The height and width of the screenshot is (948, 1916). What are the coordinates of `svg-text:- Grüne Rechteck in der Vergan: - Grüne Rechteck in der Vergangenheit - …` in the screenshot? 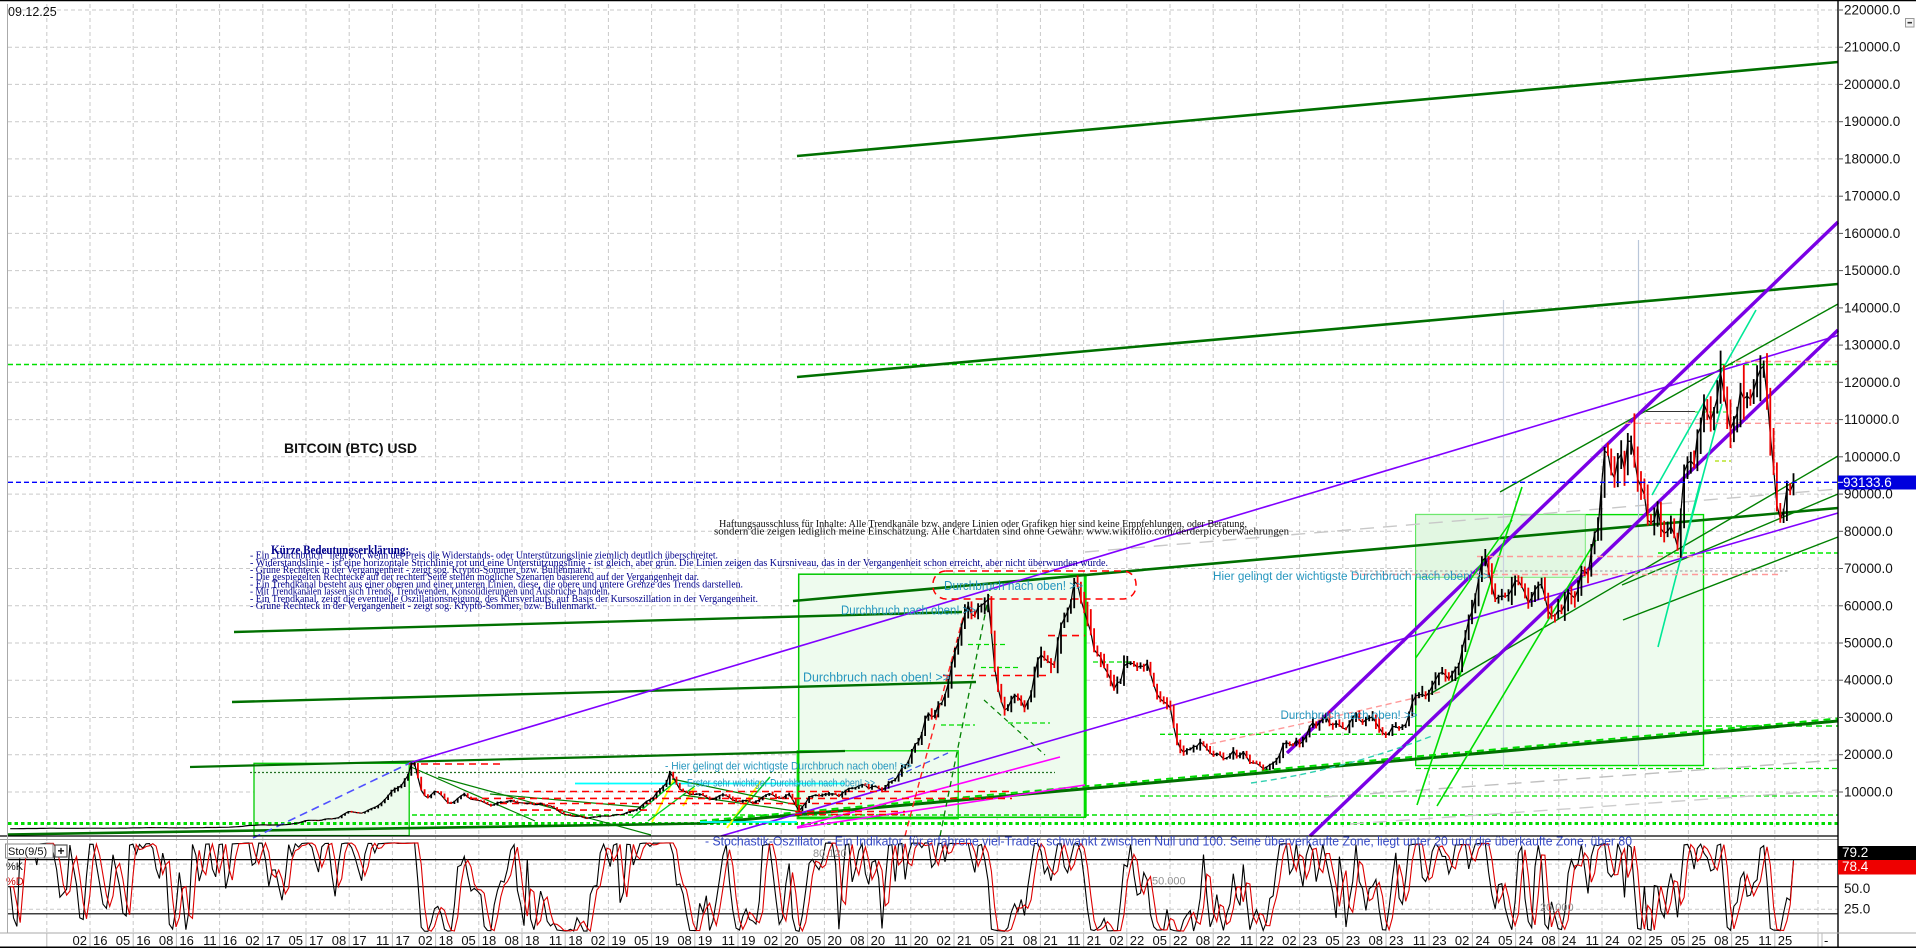 It's located at (421, 570).